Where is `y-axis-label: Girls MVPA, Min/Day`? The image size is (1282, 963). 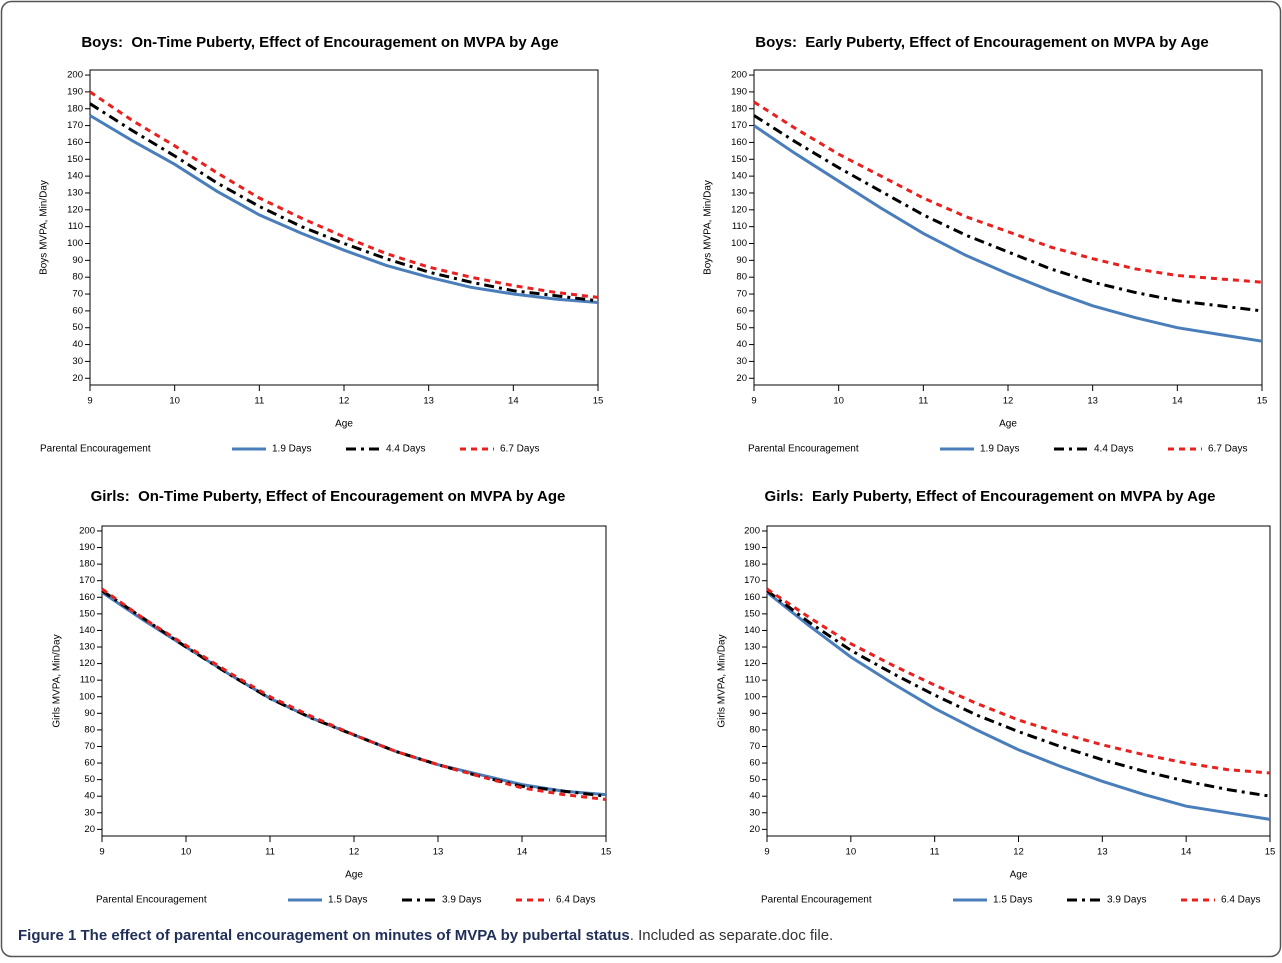 y-axis-label: Girls MVPA, Min/Day is located at coordinates (57, 680).